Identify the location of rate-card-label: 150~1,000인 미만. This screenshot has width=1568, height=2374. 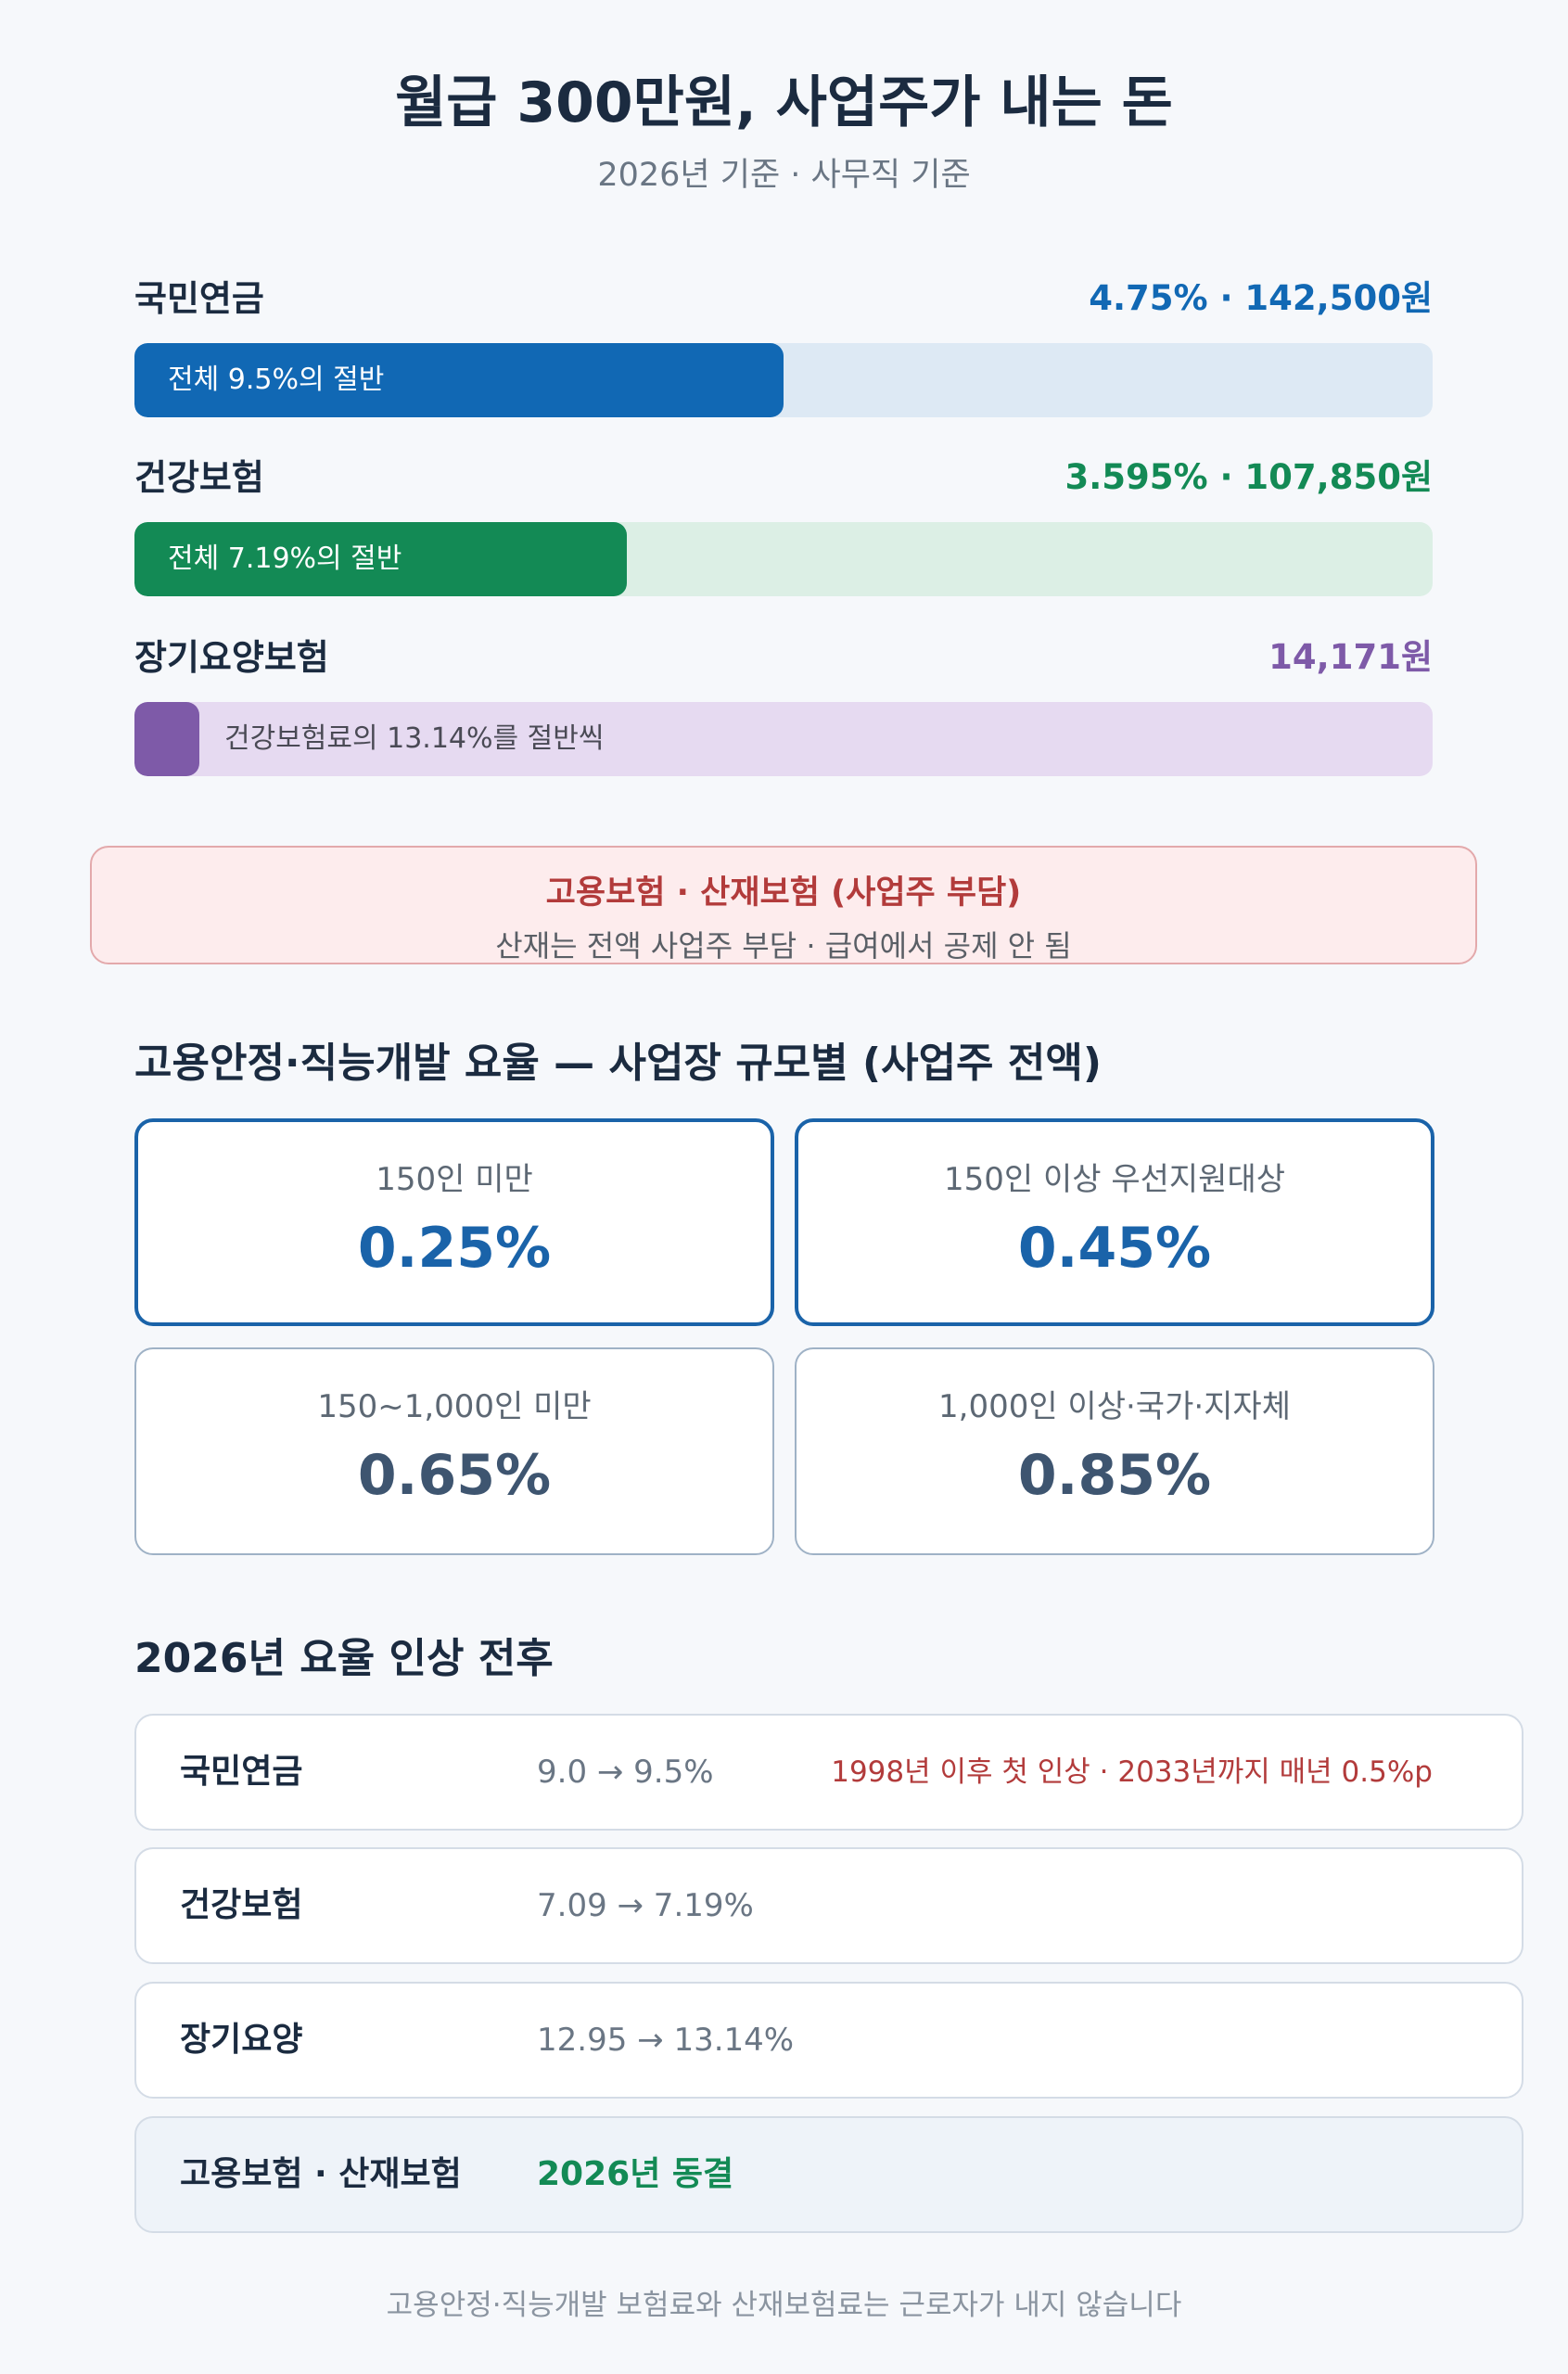
(454, 1406).